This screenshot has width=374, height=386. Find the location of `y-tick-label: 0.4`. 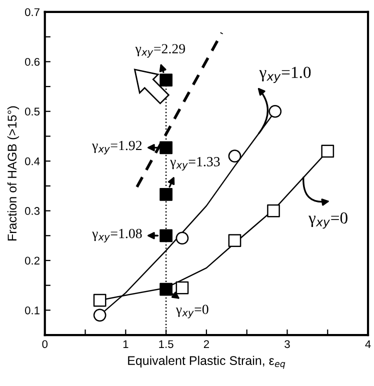

y-tick-label: 0.4 is located at coordinates (32, 161).